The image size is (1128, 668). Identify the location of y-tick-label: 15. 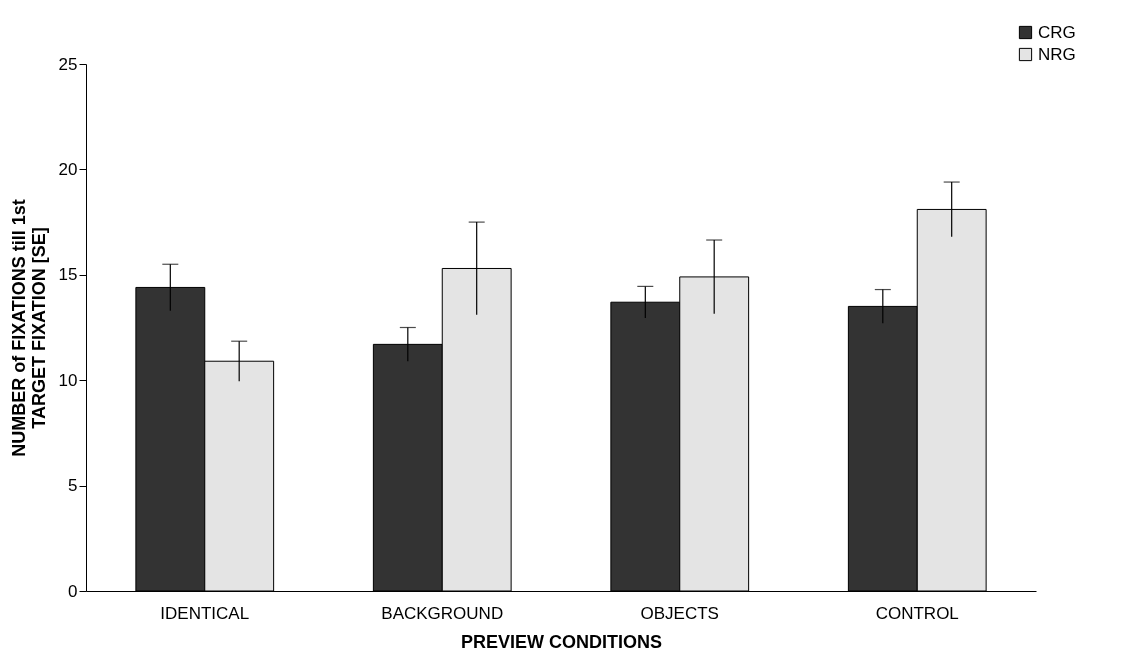
(68, 275).